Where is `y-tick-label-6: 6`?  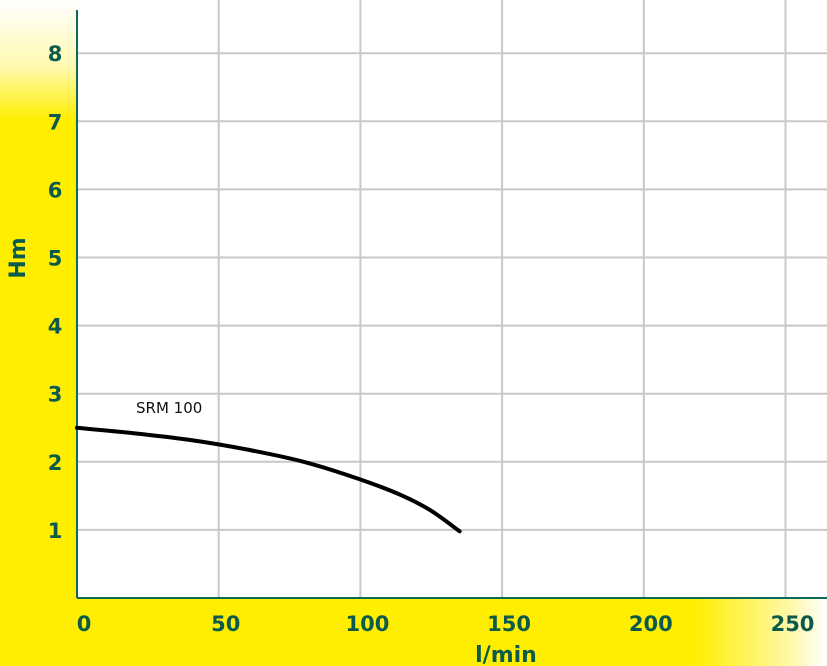 y-tick-label-6: 6 is located at coordinates (55, 190).